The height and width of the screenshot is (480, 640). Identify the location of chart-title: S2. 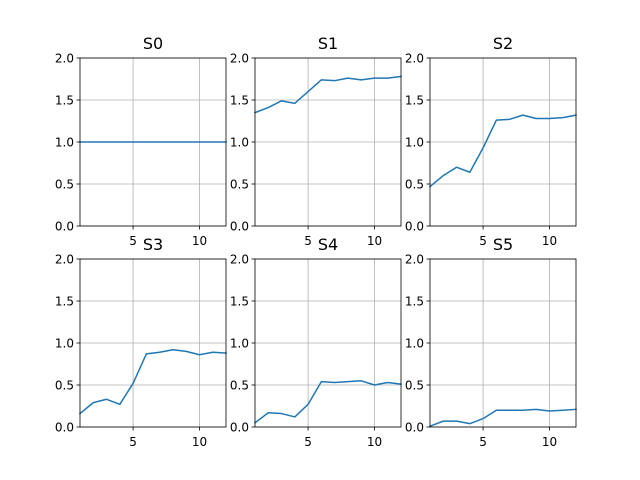
(503, 43).